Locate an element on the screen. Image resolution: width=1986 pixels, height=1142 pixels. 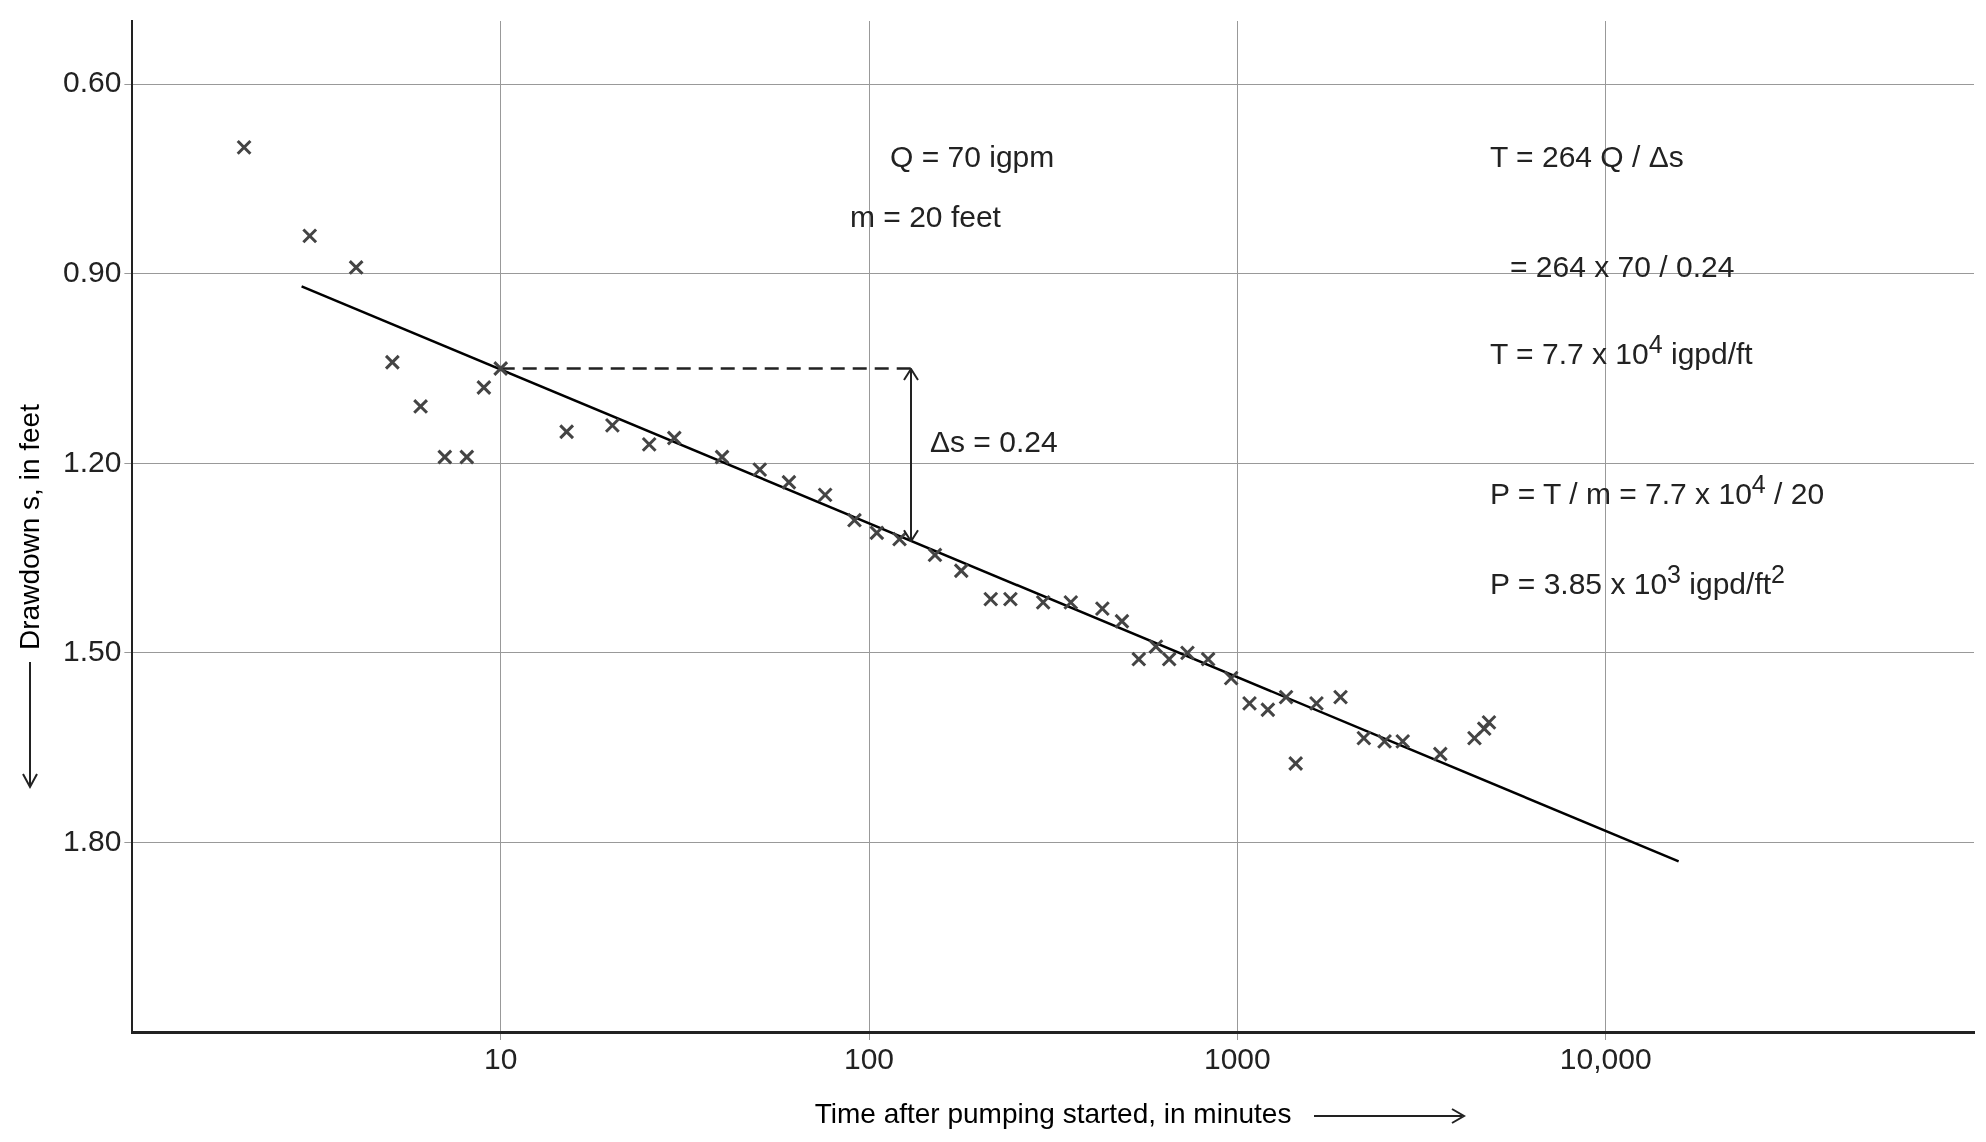
annotation: T = 7.7 x 10$^{4}$ igpd/ft is located at coordinates (1621, 350).